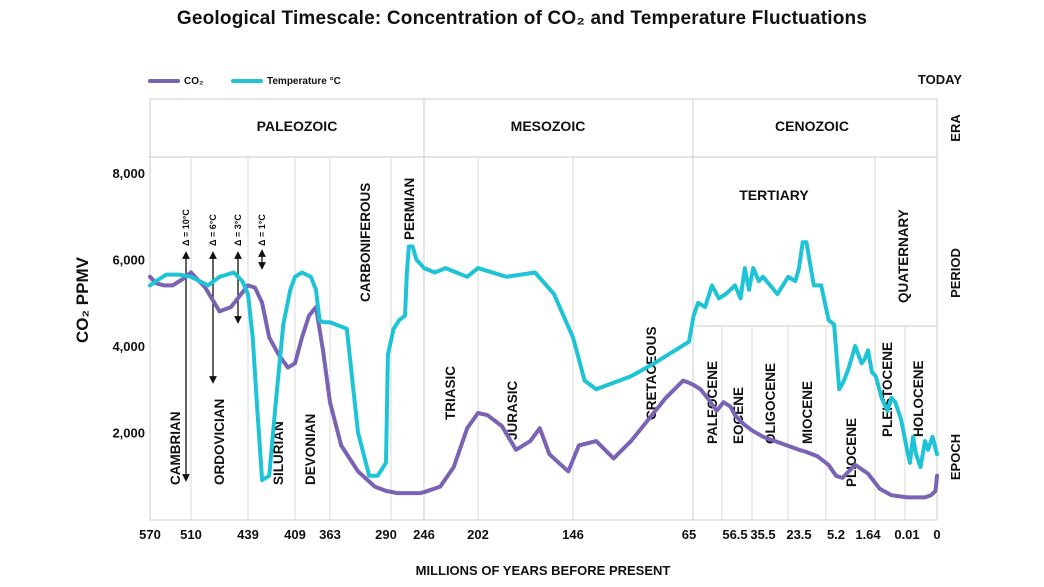 The height and width of the screenshot is (587, 1044). What do you see at coordinates (386, 534) in the screenshot?
I see `x-tick-label: 290` at bounding box center [386, 534].